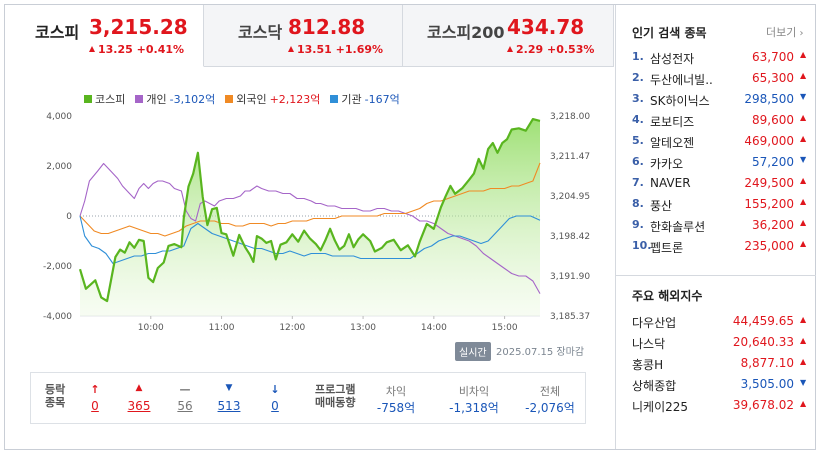 The image size is (820, 452). I want to click on change-amount: 13.51, so click(314, 49).